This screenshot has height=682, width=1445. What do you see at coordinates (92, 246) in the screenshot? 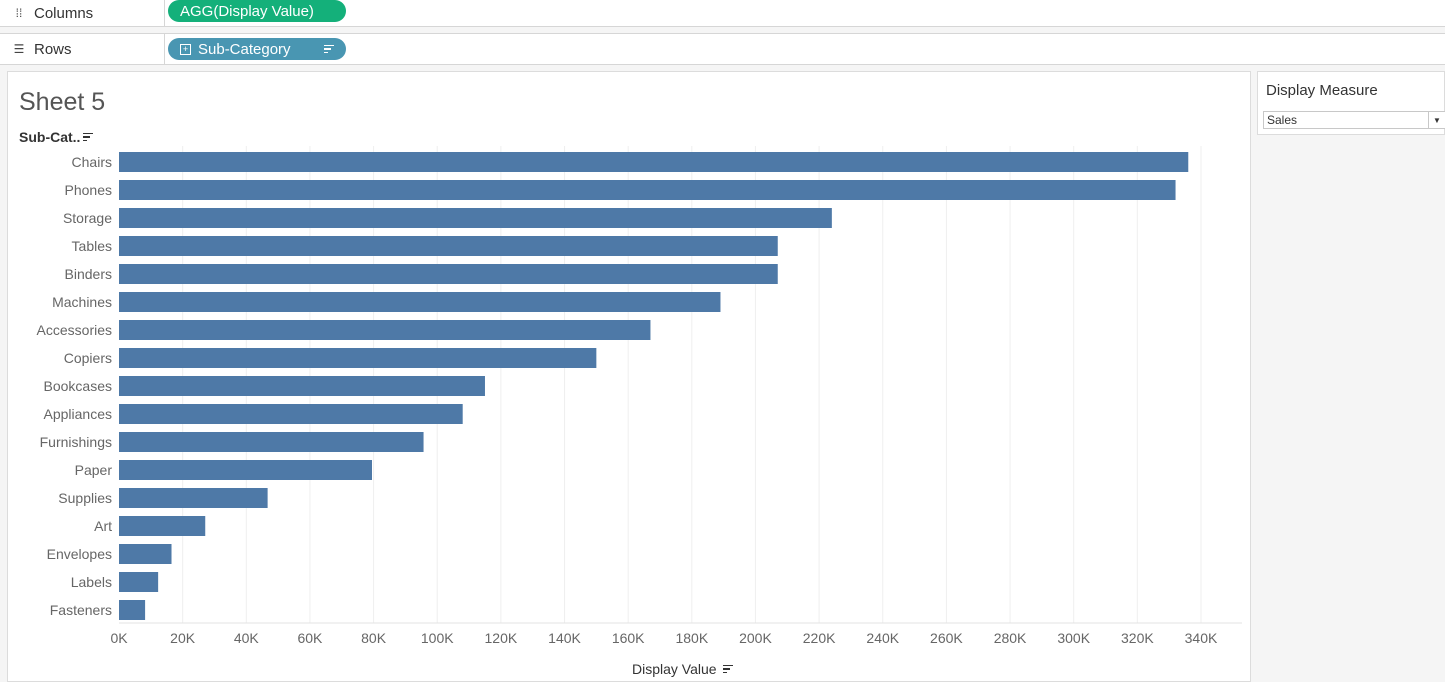
I see `category-label: Tables` at bounding box center [92, 246].